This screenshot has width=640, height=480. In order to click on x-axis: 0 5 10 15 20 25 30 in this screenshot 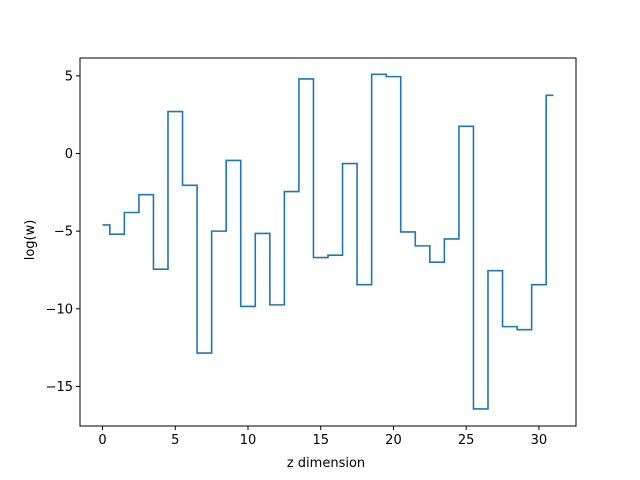, I will do `click(322, 437)`.